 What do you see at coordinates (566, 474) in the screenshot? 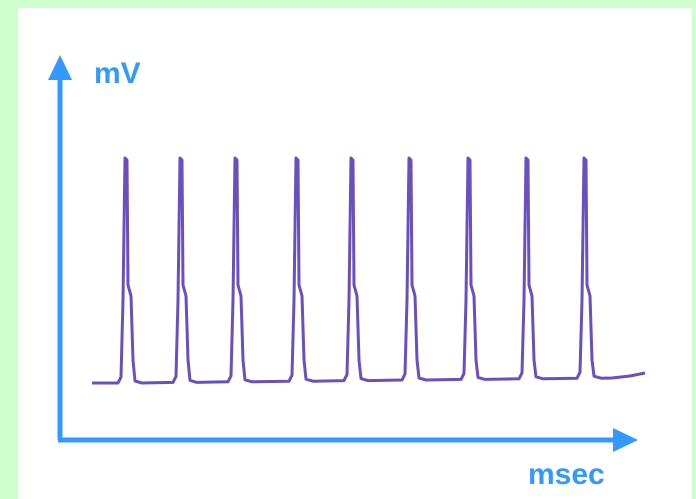
I see `x-axis-label: msec` at bounding box center [566, 474].